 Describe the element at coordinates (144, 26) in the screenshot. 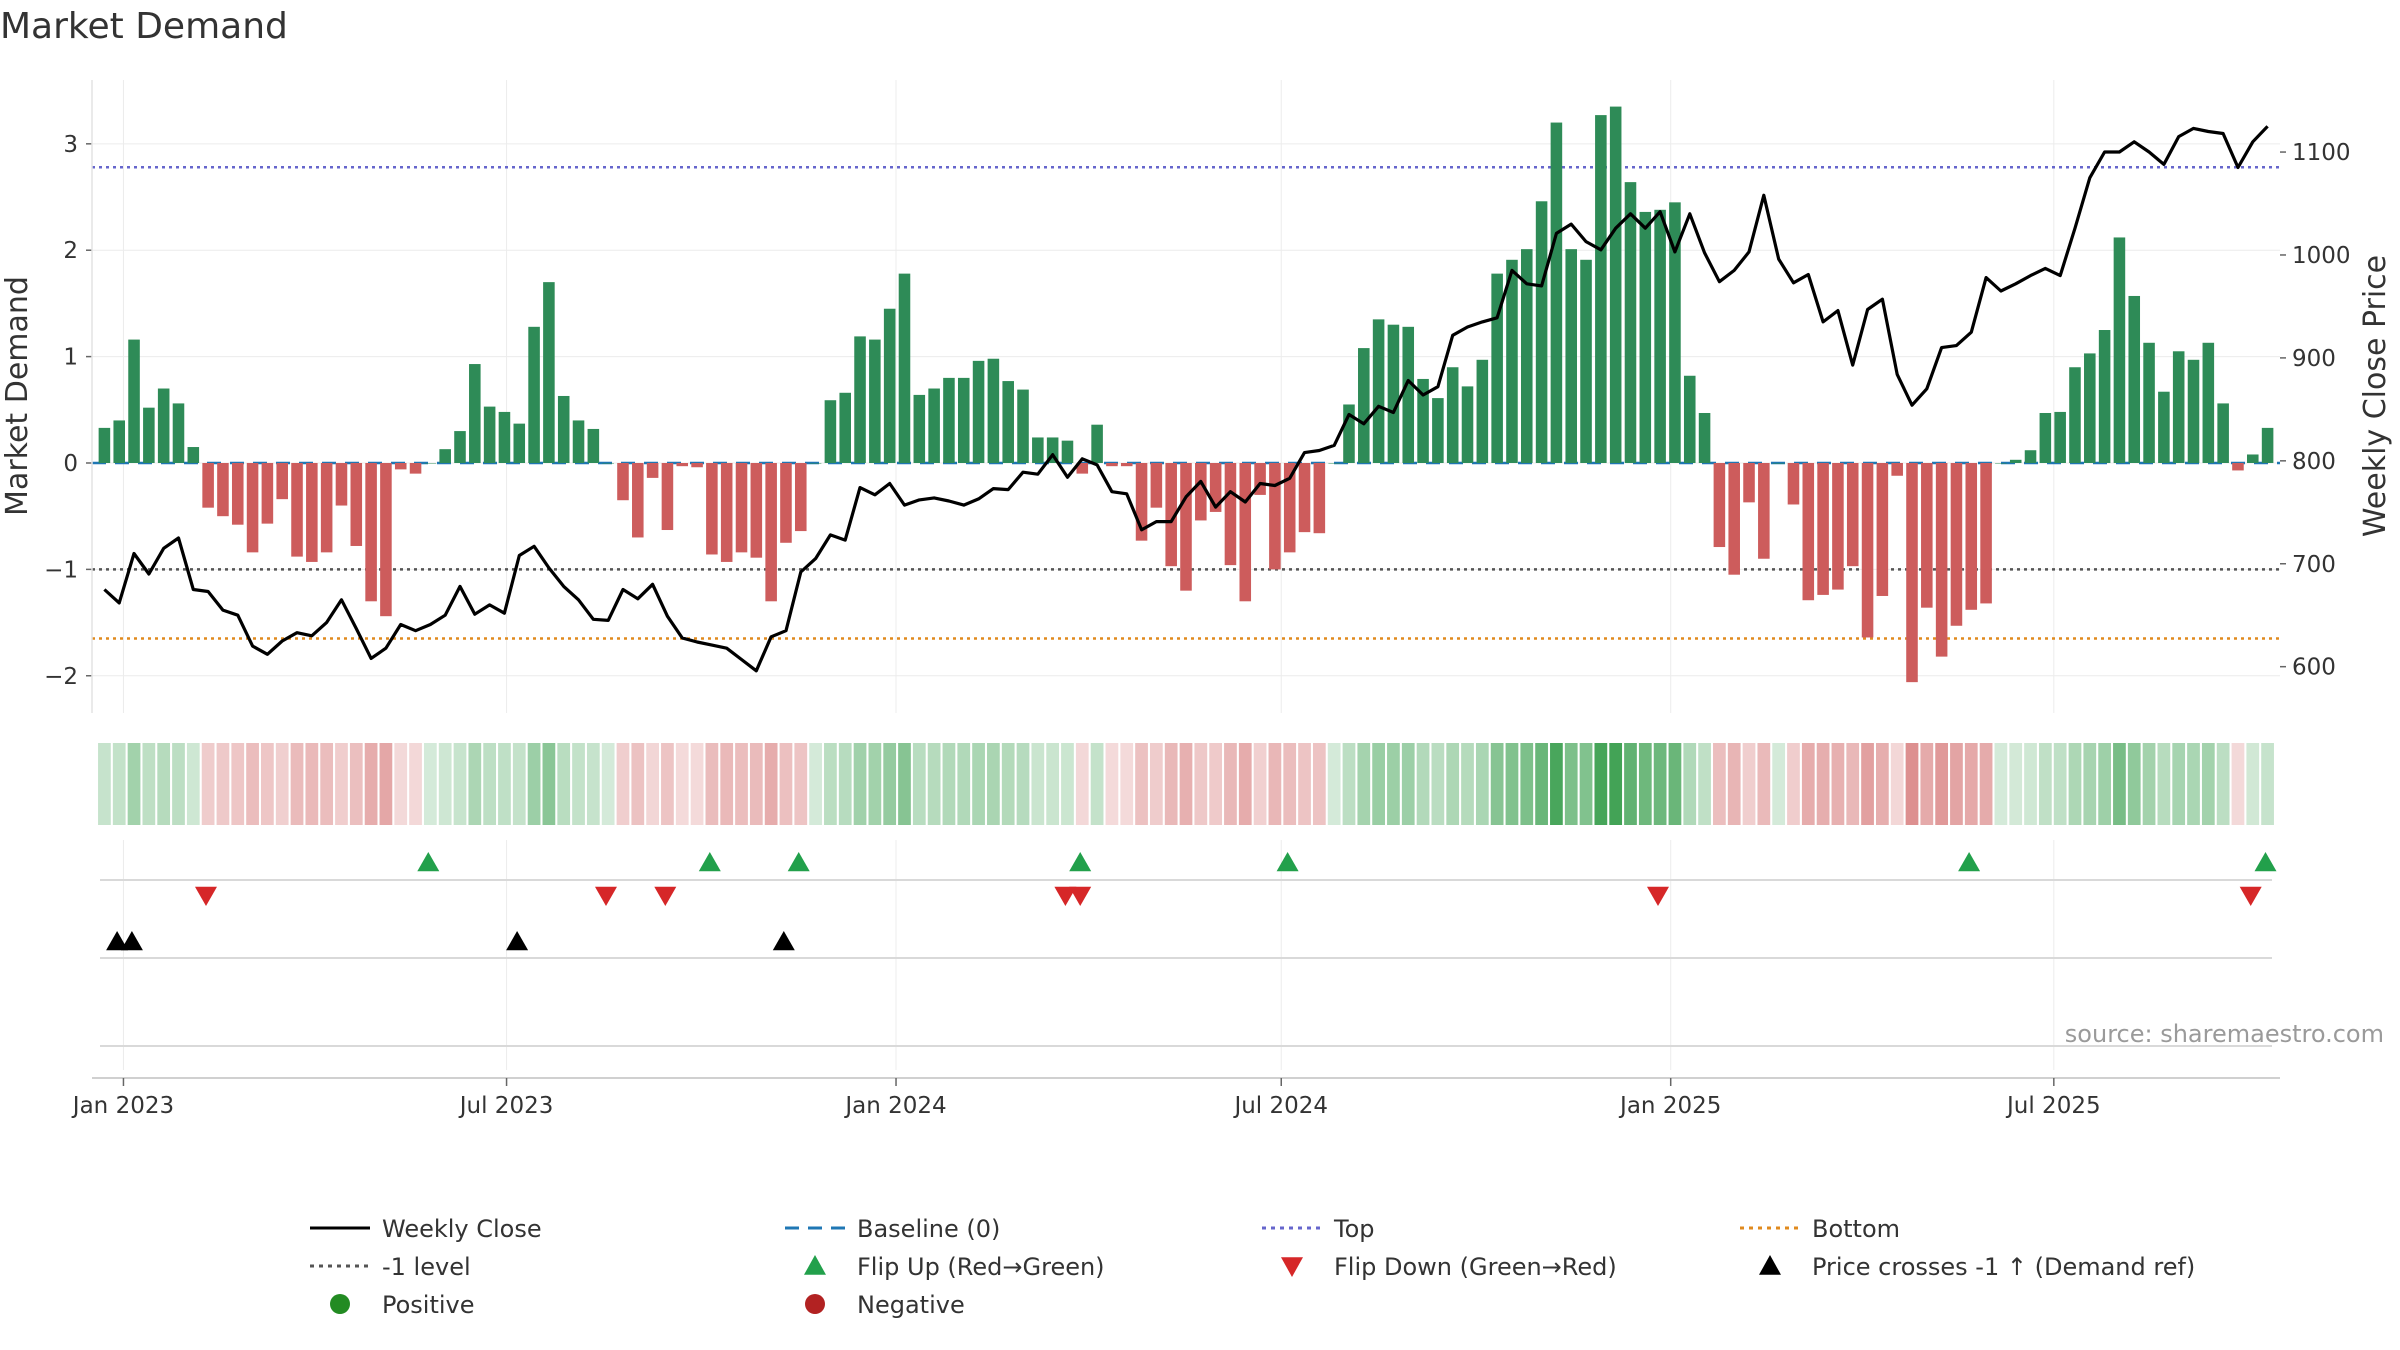

I see `chart-title: Market Demand` at that location.